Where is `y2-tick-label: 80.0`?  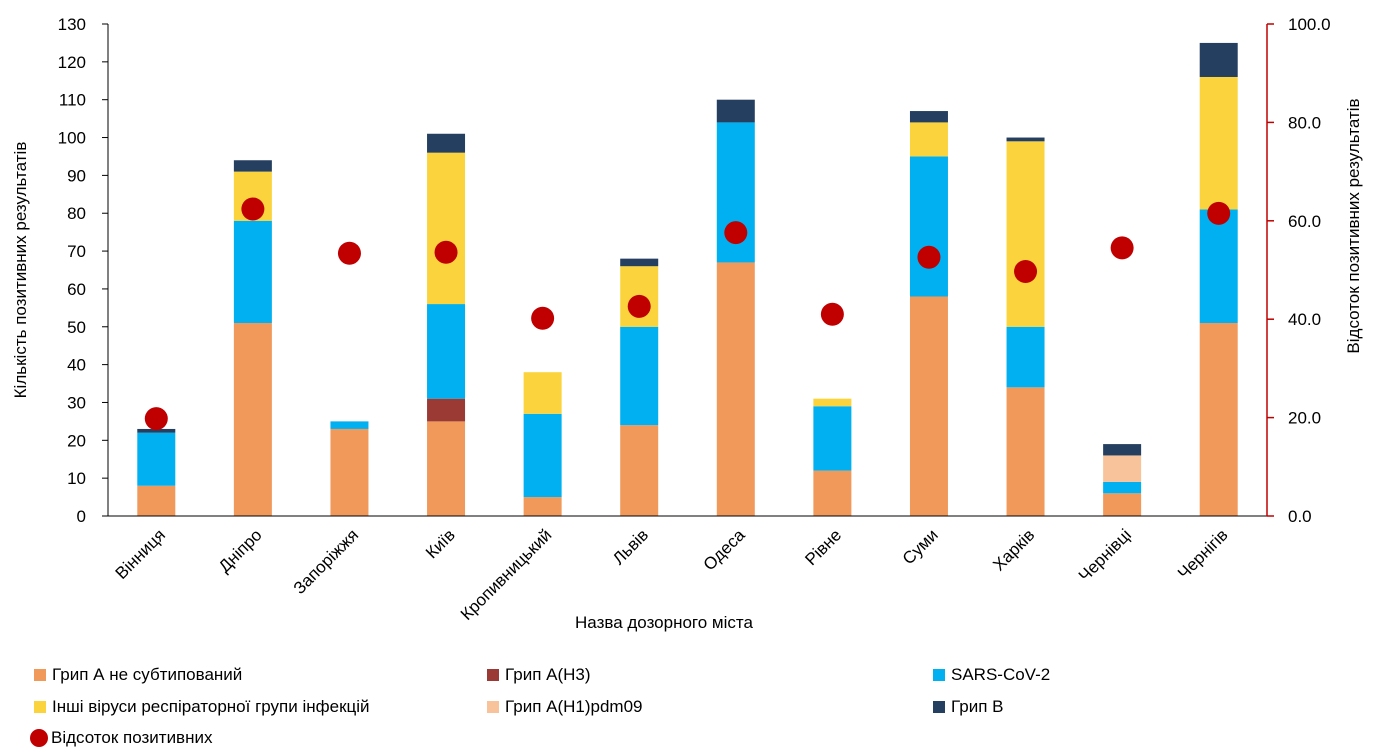 y2-tick-label: 80.0 is located at coordinates (1304, 122).